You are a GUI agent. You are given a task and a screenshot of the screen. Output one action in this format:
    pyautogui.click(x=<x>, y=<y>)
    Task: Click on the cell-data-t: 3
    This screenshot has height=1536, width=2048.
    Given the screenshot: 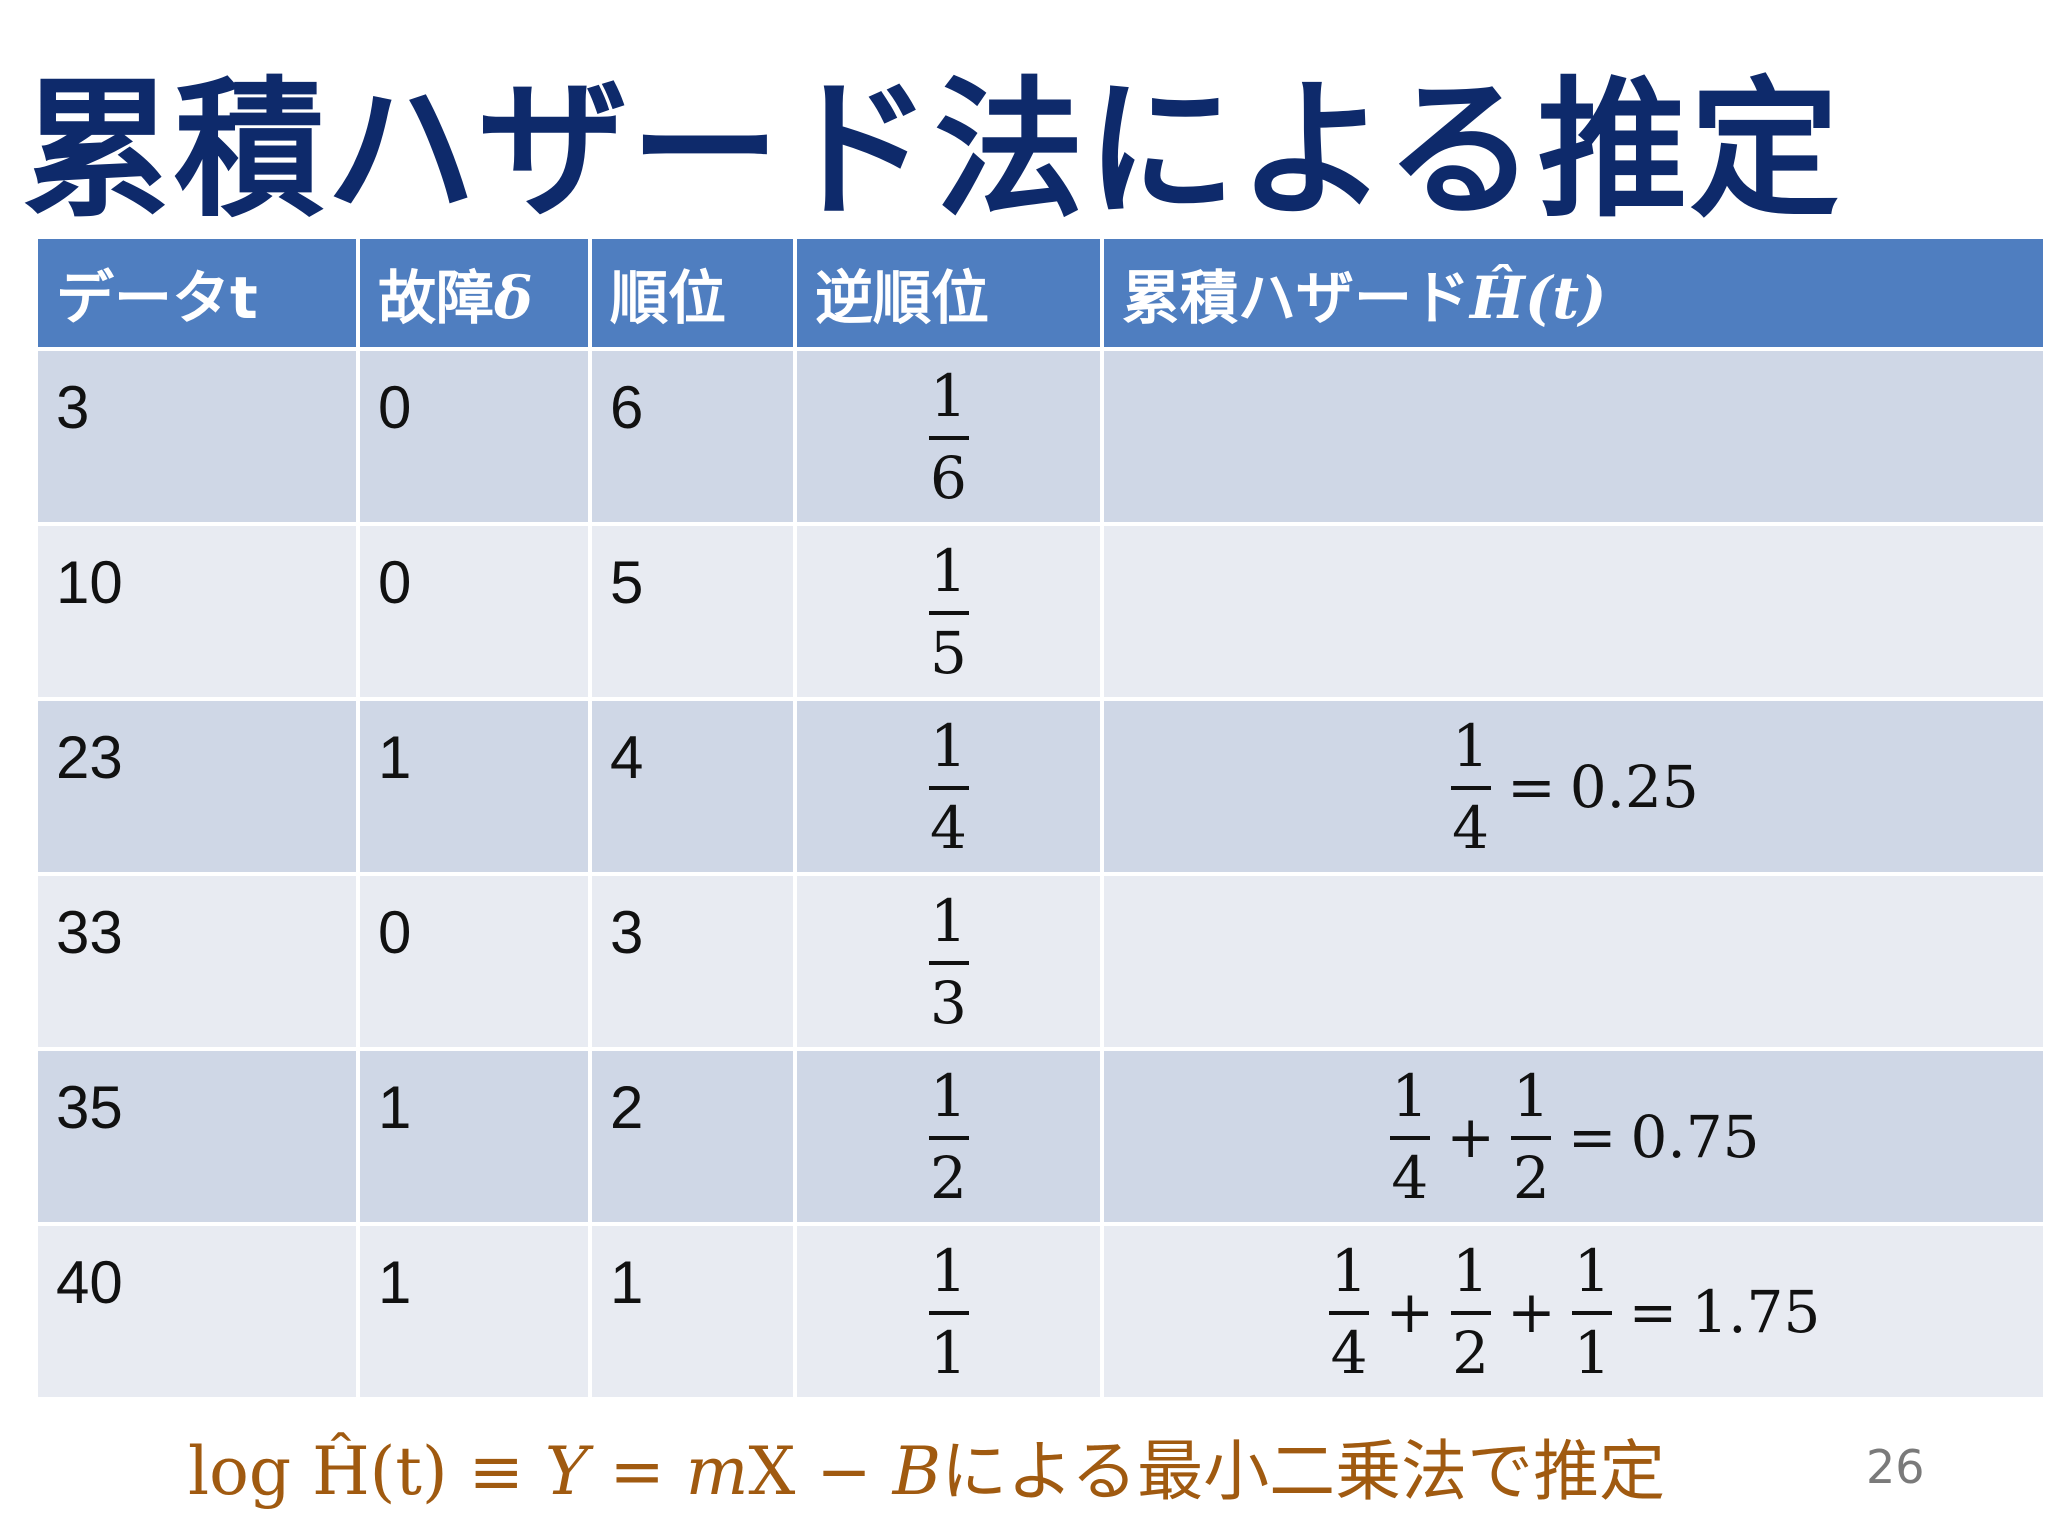 What is the action you would take?
    pyautogui.click(x=197, y=436)
    